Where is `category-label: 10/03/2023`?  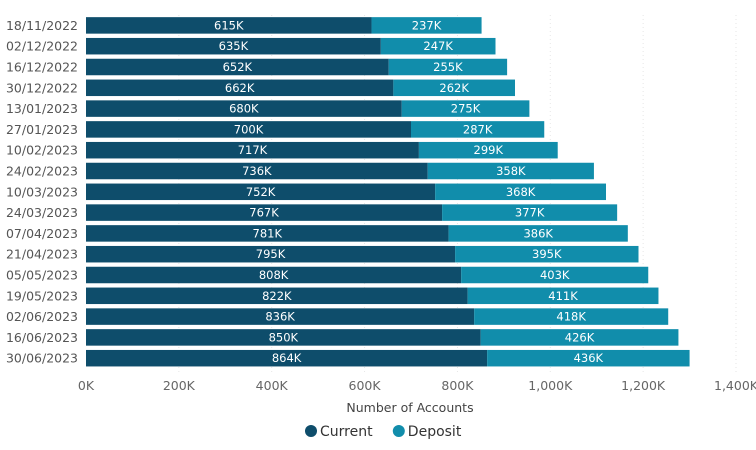 category-label: 10/03/2023 is located at coordinates (42, 191).